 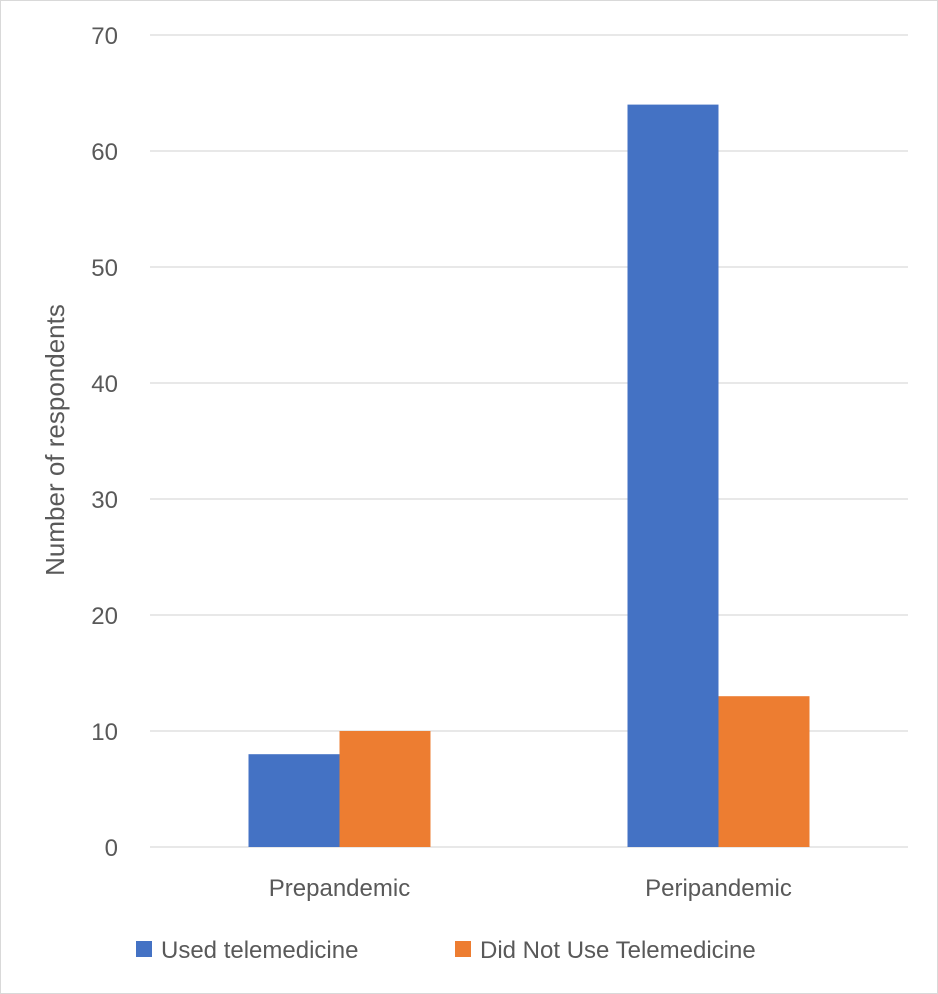 I want to click on legend-label: Used telemedicine, so click(x=259, y=950).